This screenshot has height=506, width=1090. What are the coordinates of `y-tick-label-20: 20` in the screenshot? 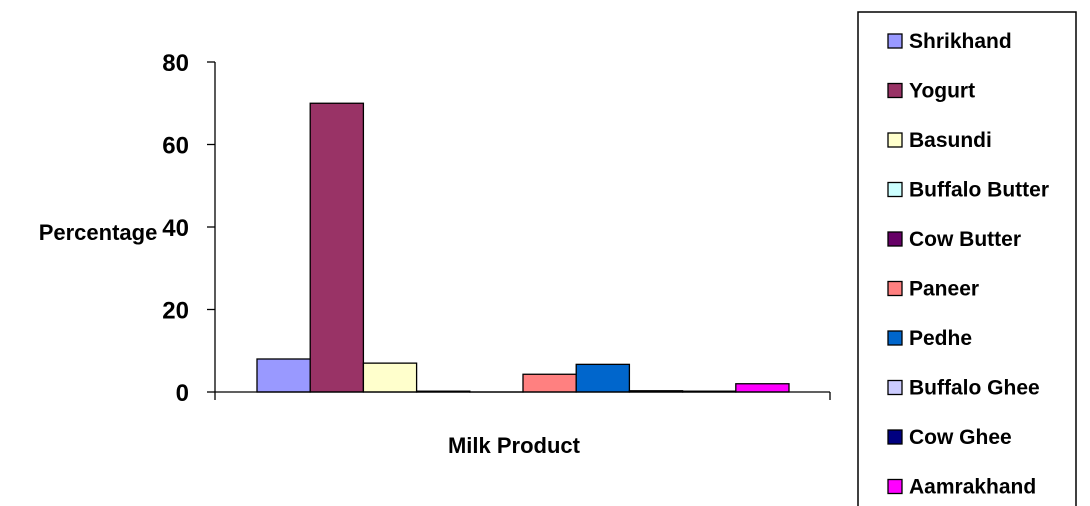 It's located at (175, 311).